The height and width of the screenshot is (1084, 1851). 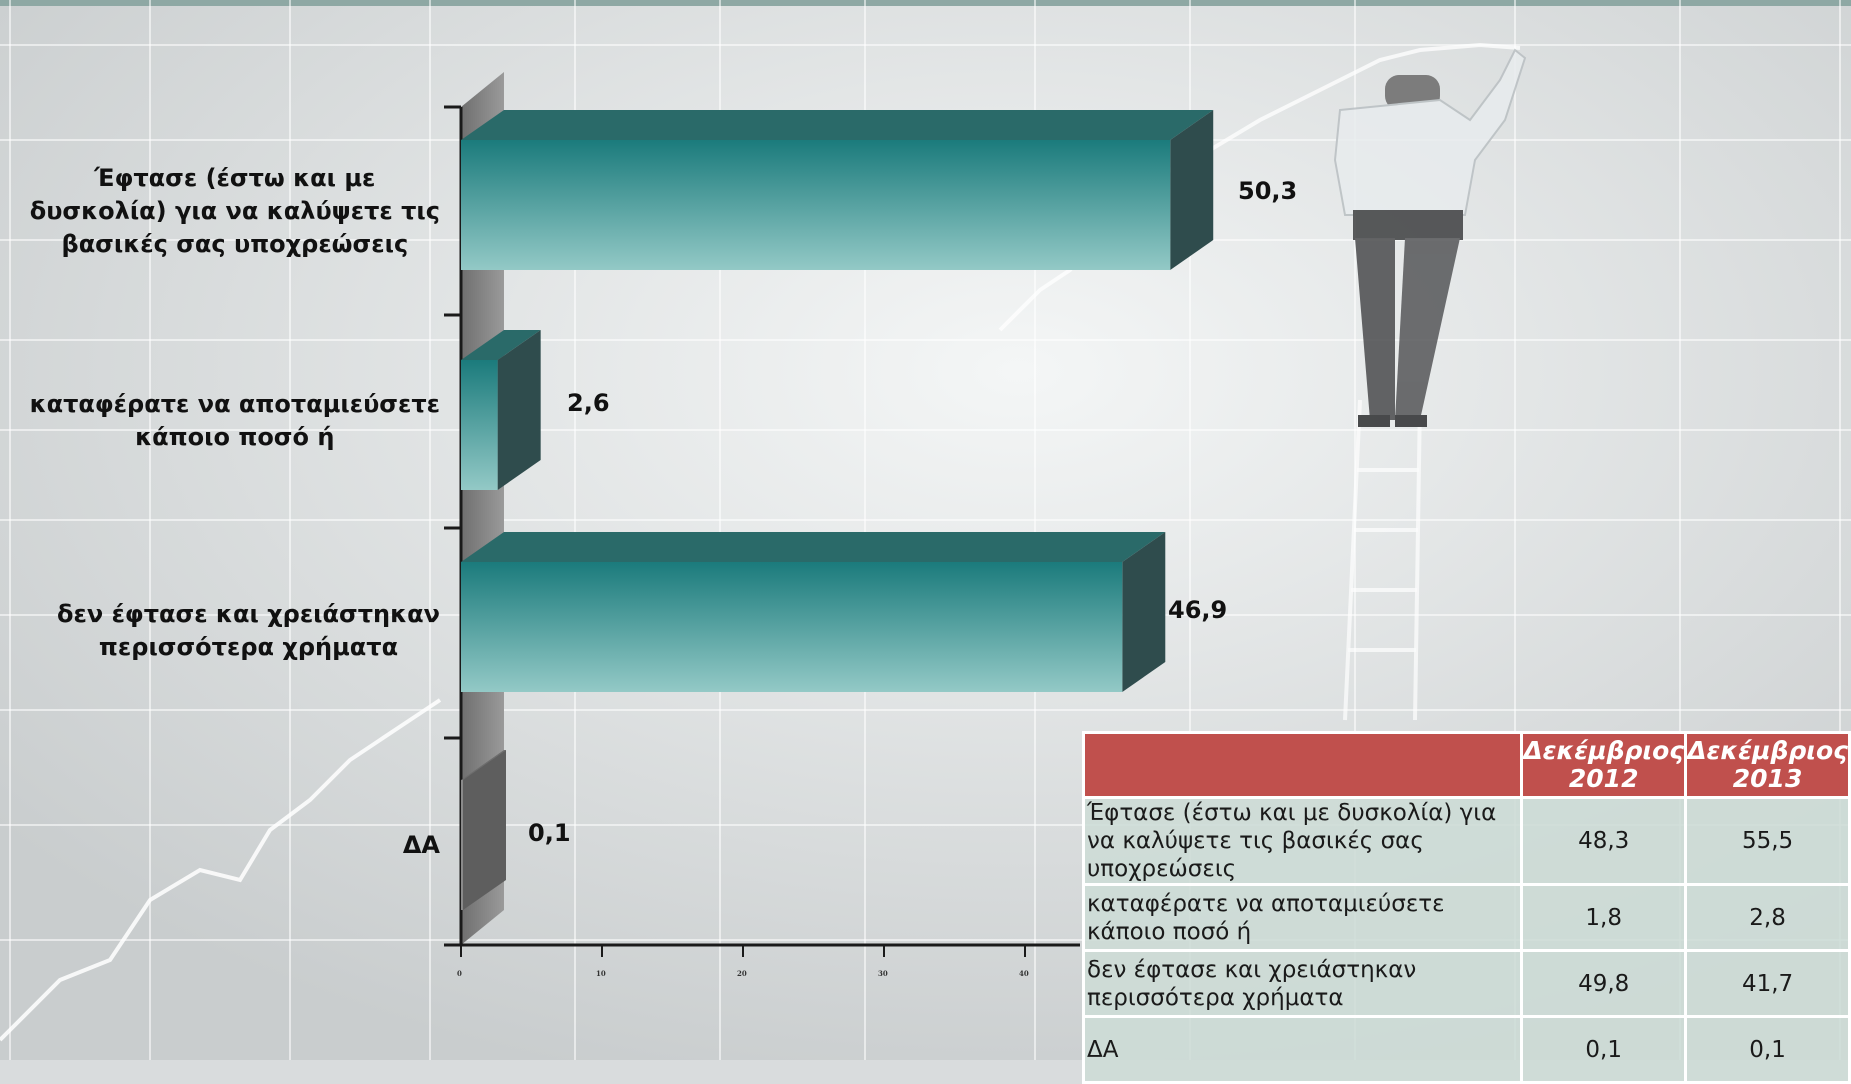 I want to click on growth-line-decoration, so click(x=221, y=870).